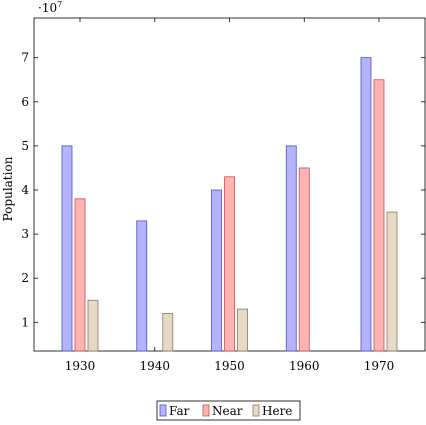 This screenshot has width=426, height=425. Describe the element at coordinates (366, 204) in the screenshot. I see `bar-far-1970` at that location.